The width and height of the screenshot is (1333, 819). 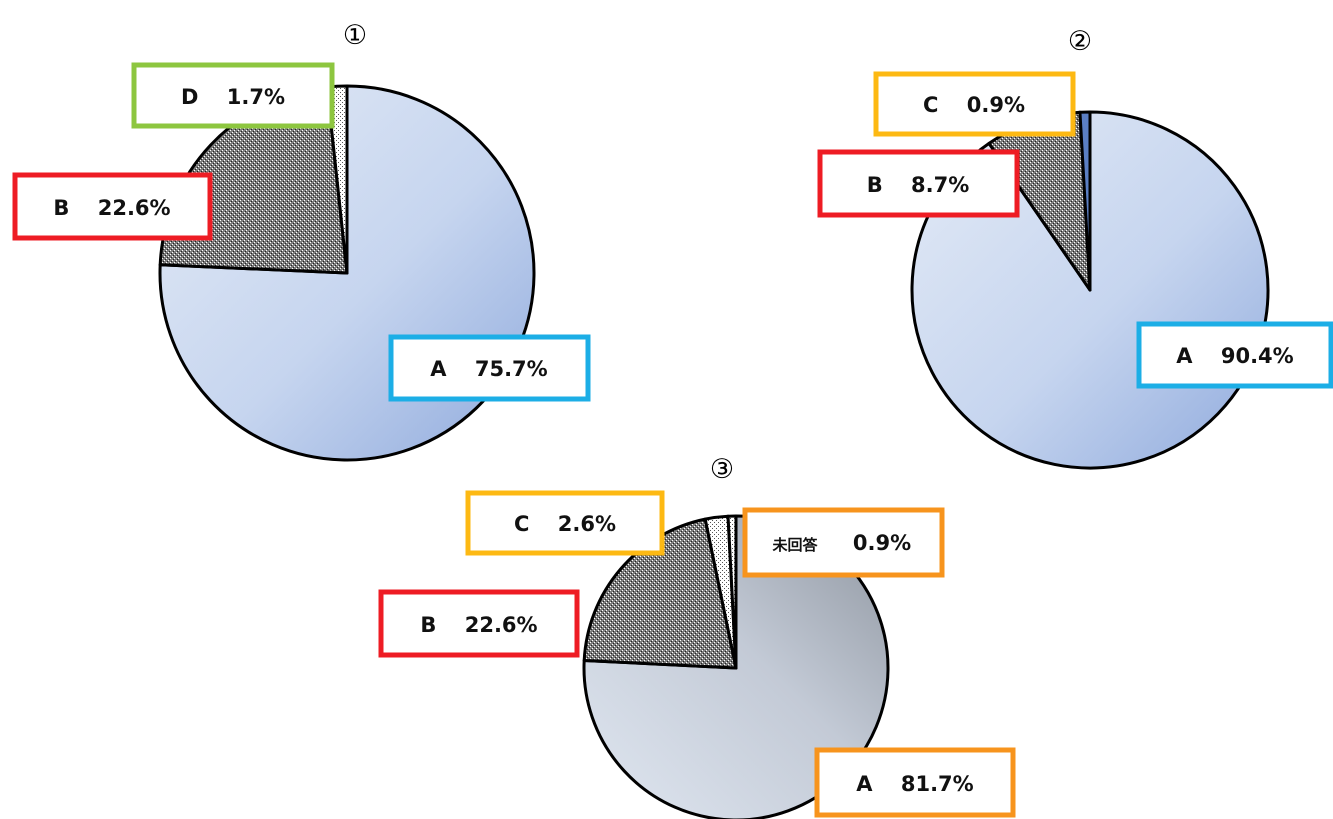 I want to click on chart-2-label-c: C 0.9%, so click(x=974, y=104).